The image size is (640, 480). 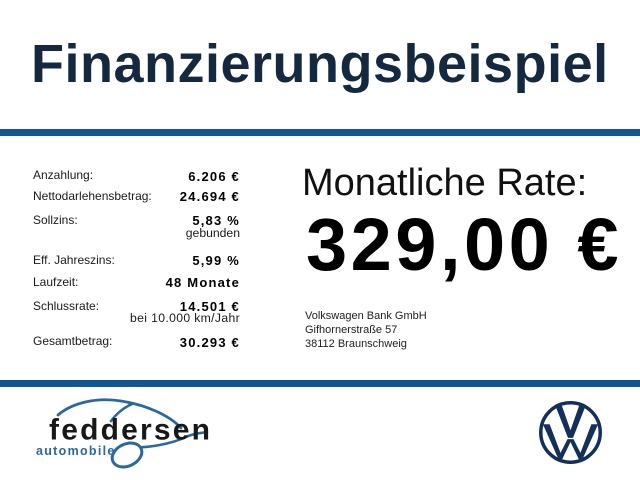 What do you see at coordinates (76, 451) in the screenshot?
I see `svg-text: automobile` at bounding box center [76, 451].